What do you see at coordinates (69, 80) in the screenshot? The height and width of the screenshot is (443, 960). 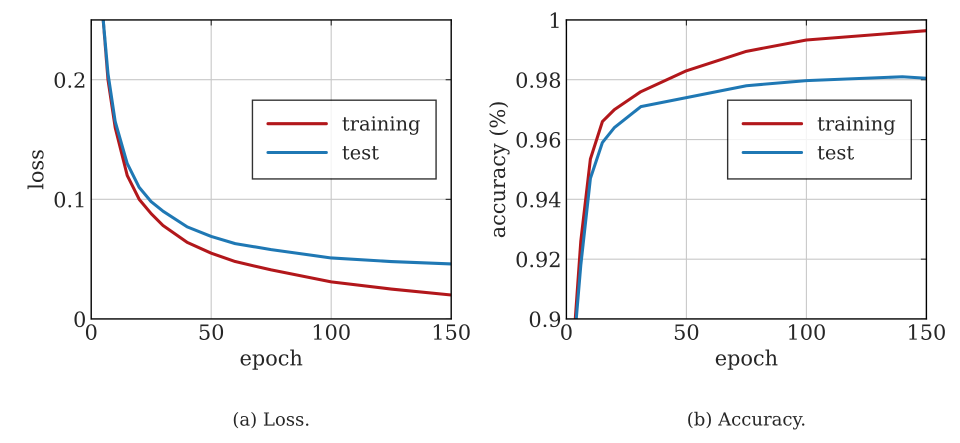 I see `y-tick-label: 0.2` at bounding box center [69, 80].